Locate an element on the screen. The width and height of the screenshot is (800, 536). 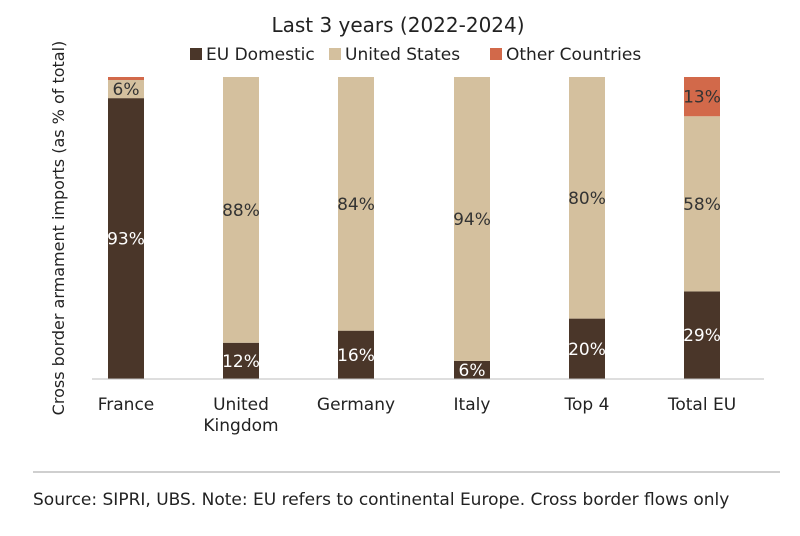
legend-swatch-other-countries is located at coordinates (496, 54).